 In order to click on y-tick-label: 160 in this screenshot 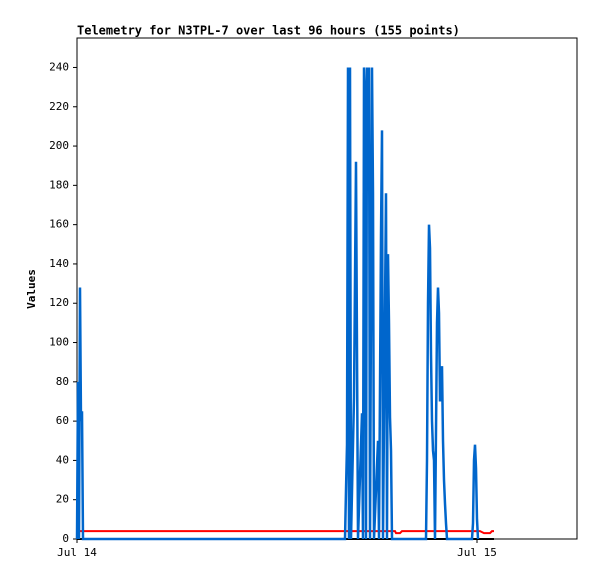, I will do `click(59, 224)`.